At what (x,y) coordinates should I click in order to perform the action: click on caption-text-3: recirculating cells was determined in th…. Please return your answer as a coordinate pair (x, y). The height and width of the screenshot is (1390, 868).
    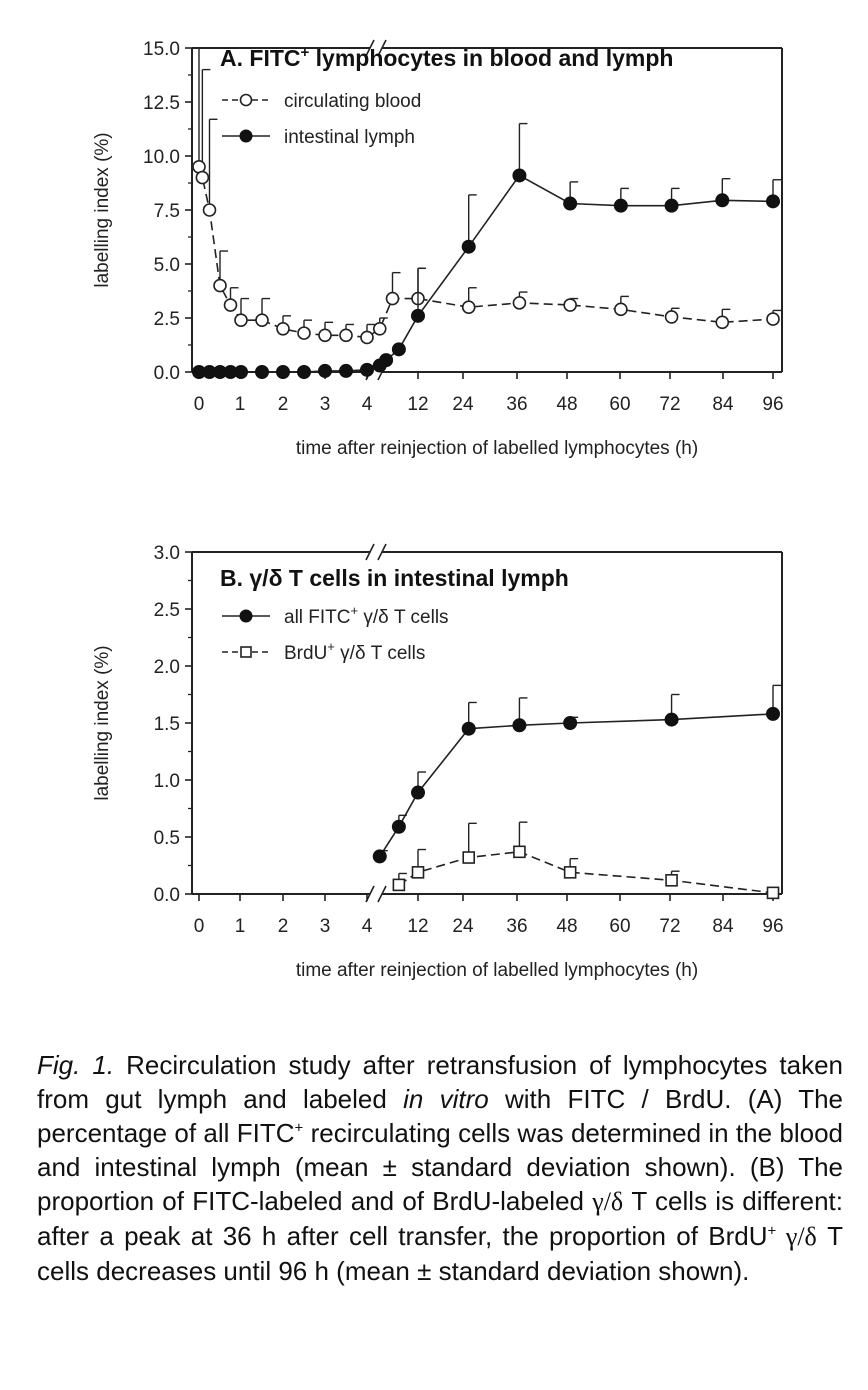
    Looking at the image, I should click on (440, 1167).